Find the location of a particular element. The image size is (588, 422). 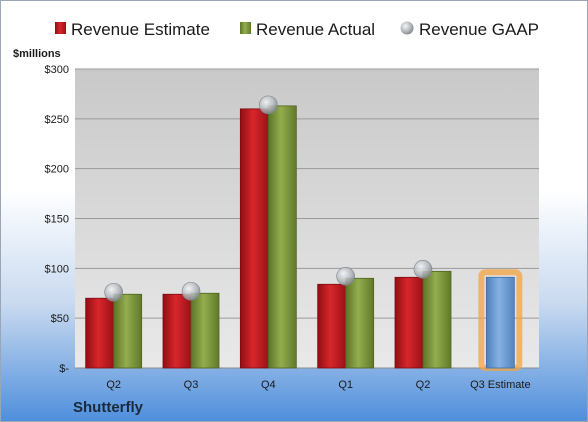

x-tick-label: Q4 is located at coordinates (268, 385).